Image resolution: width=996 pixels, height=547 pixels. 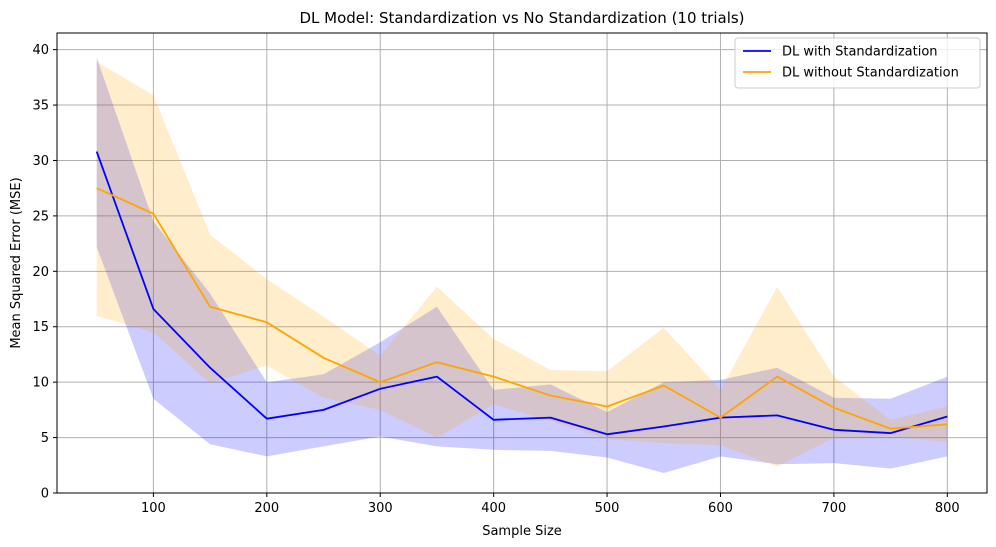 I want to click on x-tick-label: 800, so click(x=947, y=508).